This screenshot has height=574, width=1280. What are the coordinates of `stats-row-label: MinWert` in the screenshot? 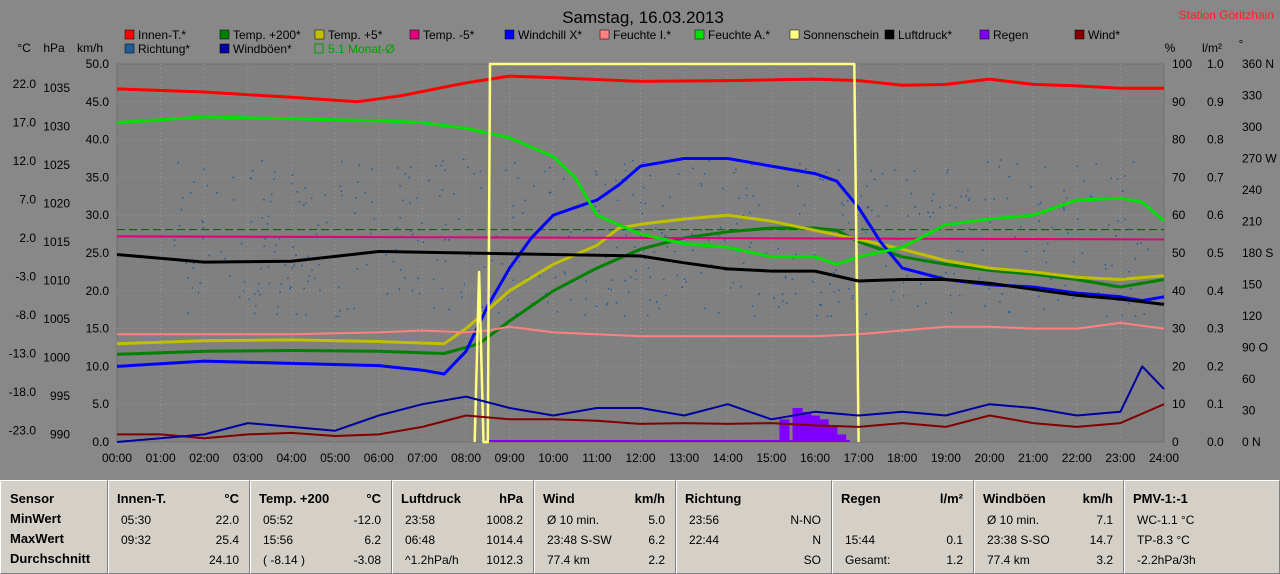 It's located at (36, 518).